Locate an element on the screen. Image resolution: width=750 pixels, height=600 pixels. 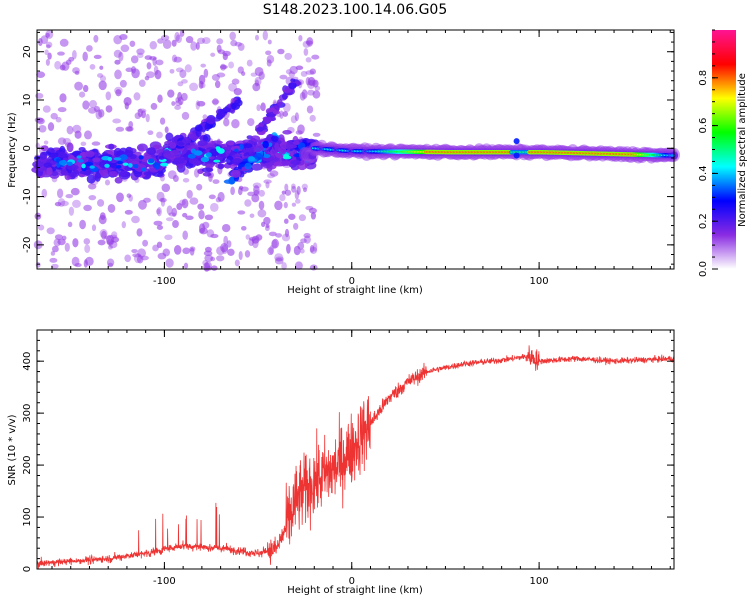
colorbar-tick-label: 0.0 is located at coordinates (703, 269).